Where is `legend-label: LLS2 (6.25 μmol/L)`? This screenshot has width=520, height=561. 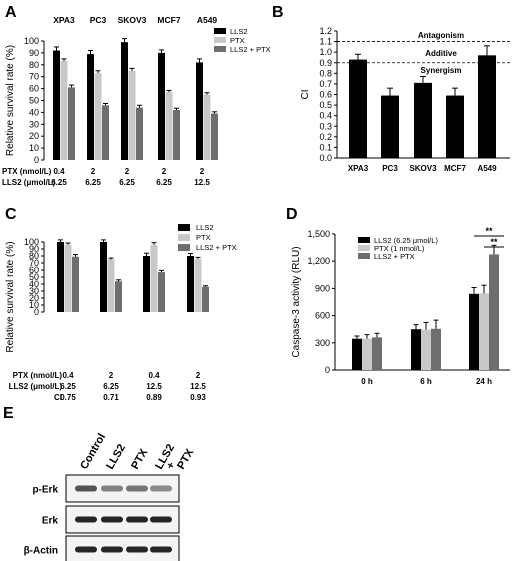
legend-label: LLS2 (6.25 μmol/L) is located at coordinates (406, 240).